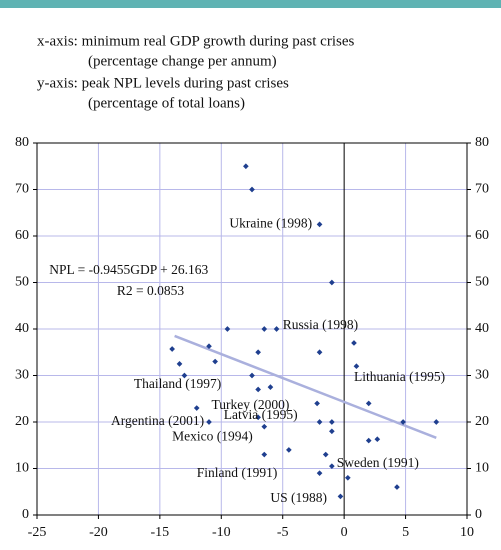 This screenshot has height=550, width=501. What do you see at coordinates (344, 532) in the screenshot?
I see `x-tick-label: 0` at bounding box center [344, 532].